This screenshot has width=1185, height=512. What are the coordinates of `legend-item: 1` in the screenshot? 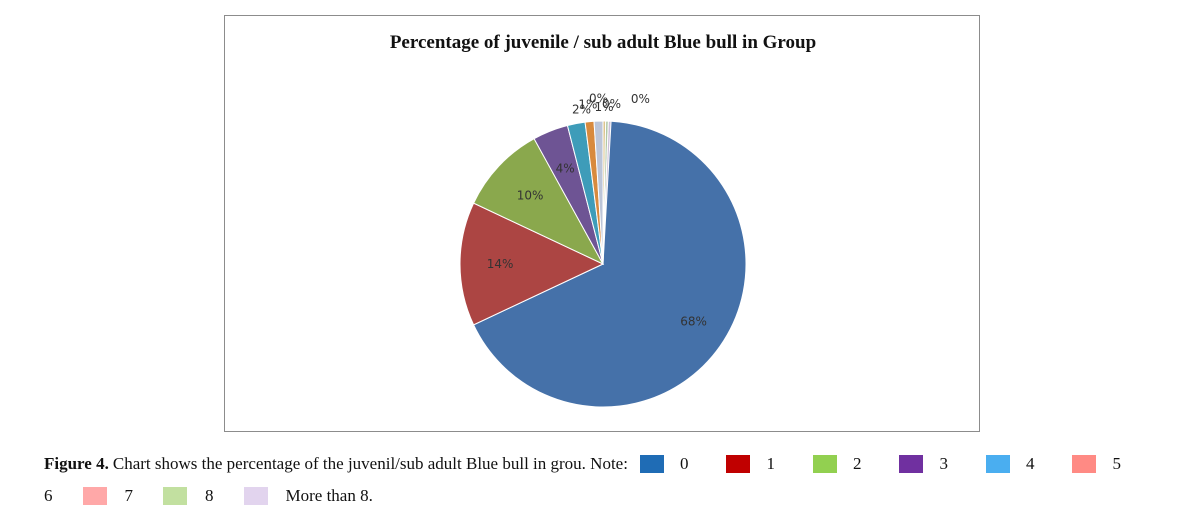 It's located at (769, 464).